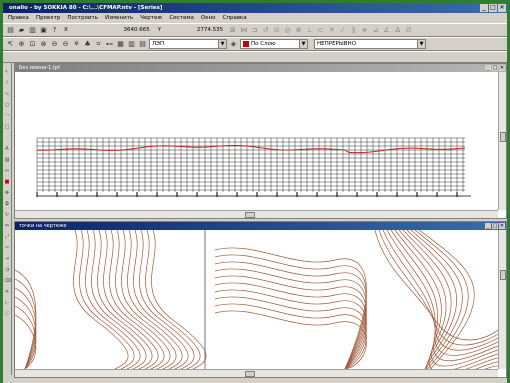 The image size is (510, 383). What do you see at coordinates (208, 18) in the screenshot?
I see `menu-item-window: Окно` at bounding box center [208, 18].